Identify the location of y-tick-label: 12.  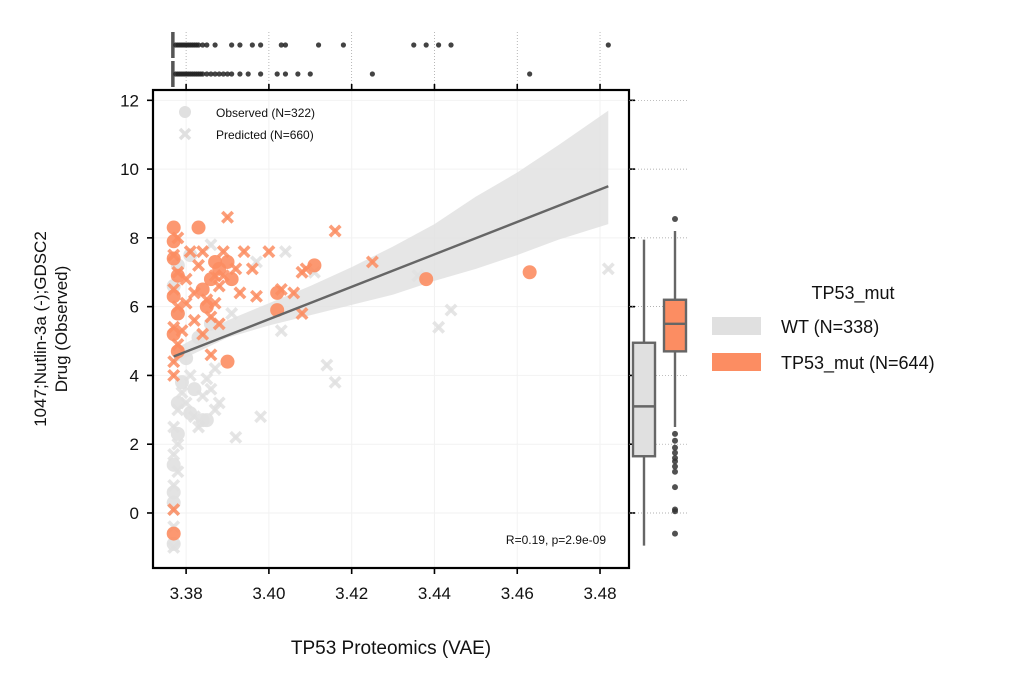
(129, 100).